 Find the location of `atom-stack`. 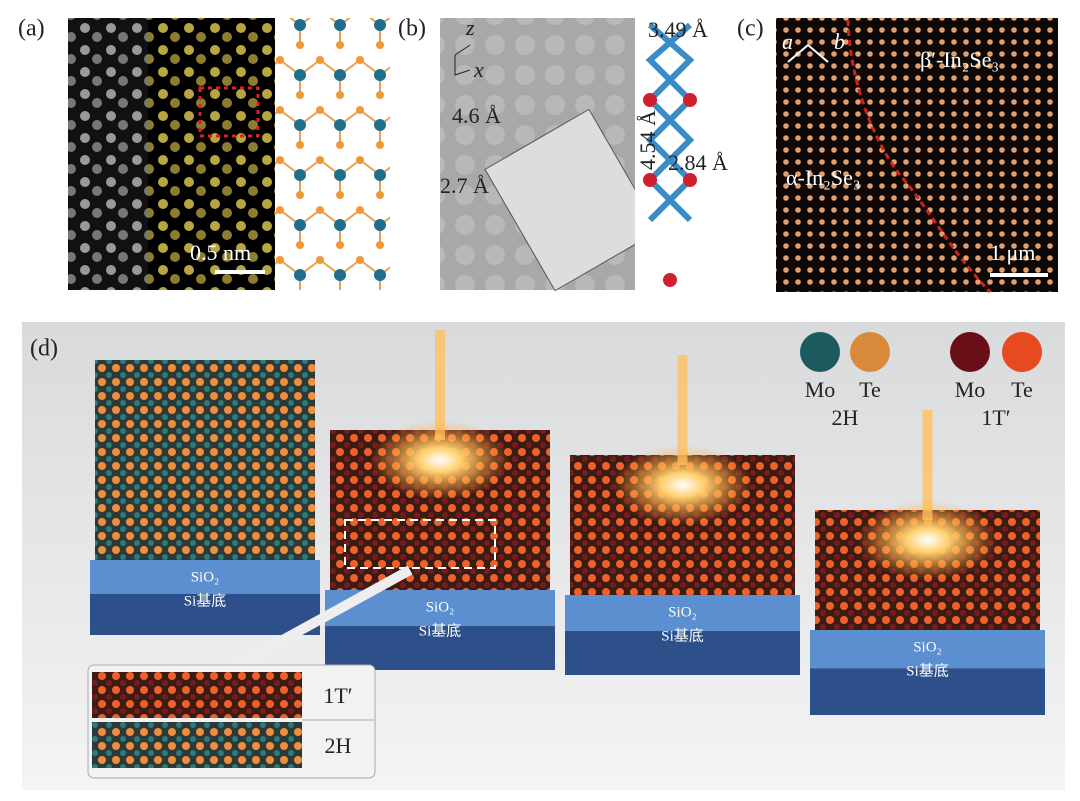

atom-stack is located at coordinates (205, 465).